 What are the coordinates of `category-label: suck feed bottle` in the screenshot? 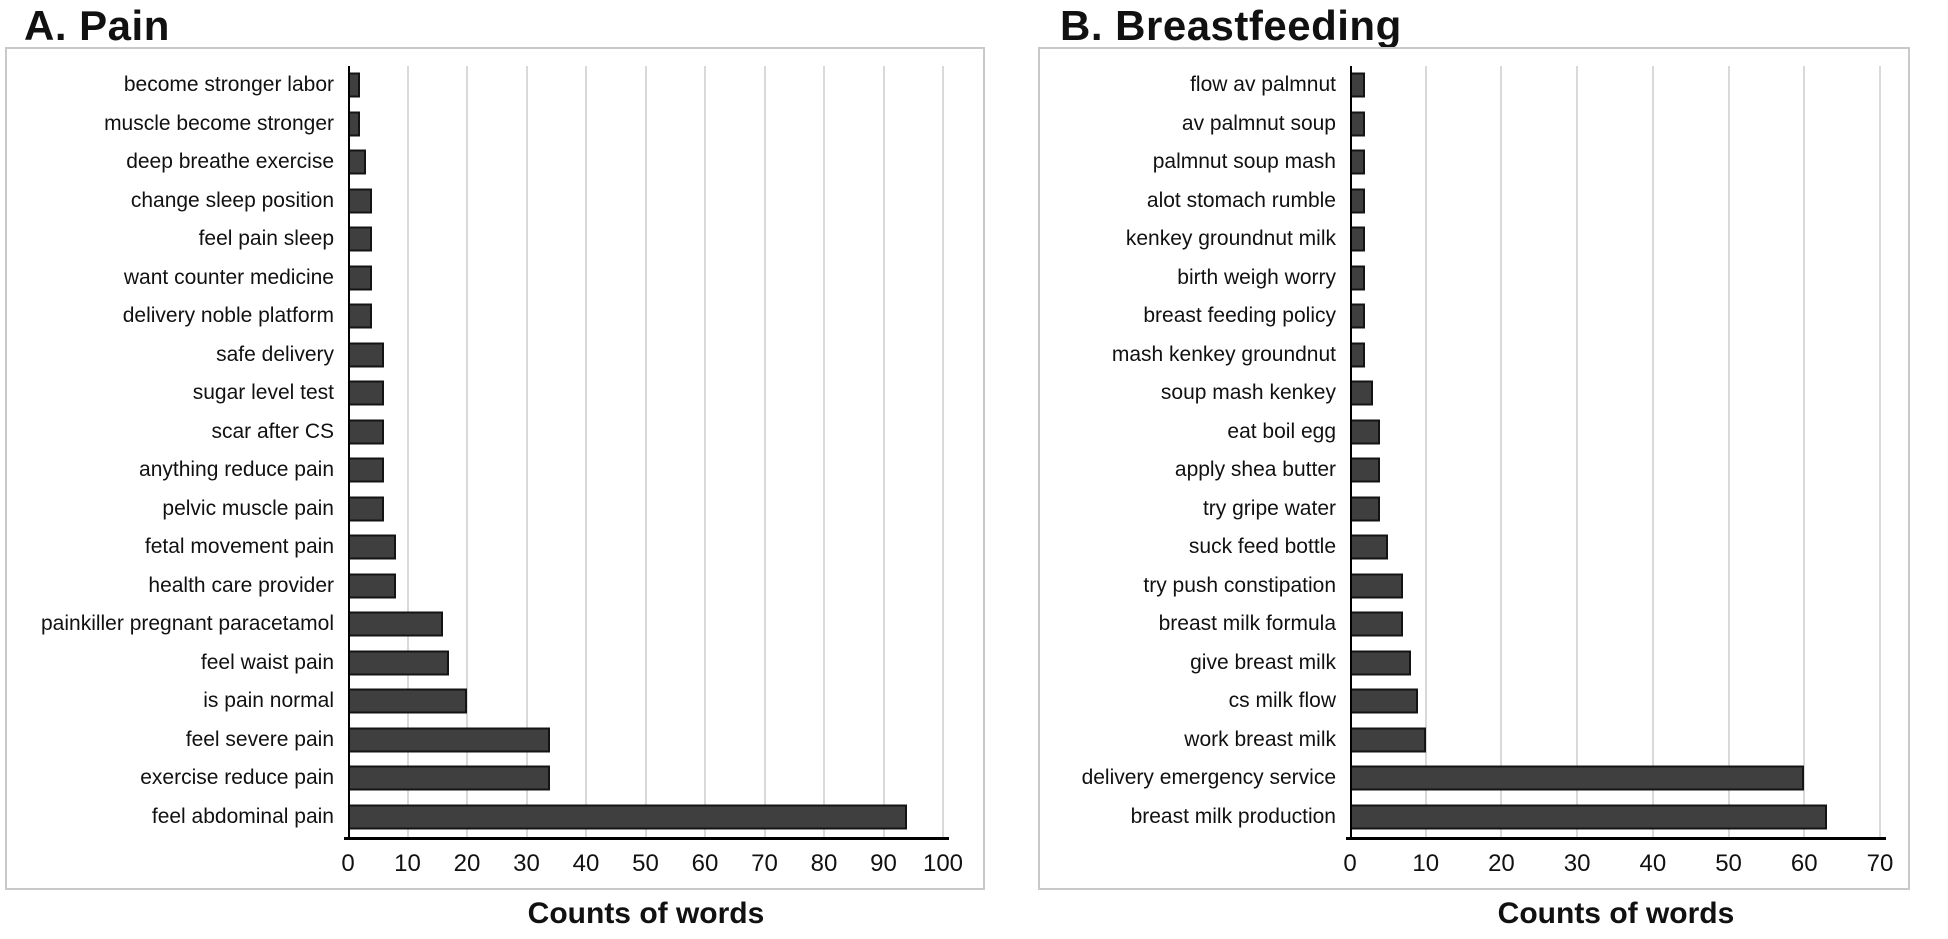 It's located at (1262, 547).